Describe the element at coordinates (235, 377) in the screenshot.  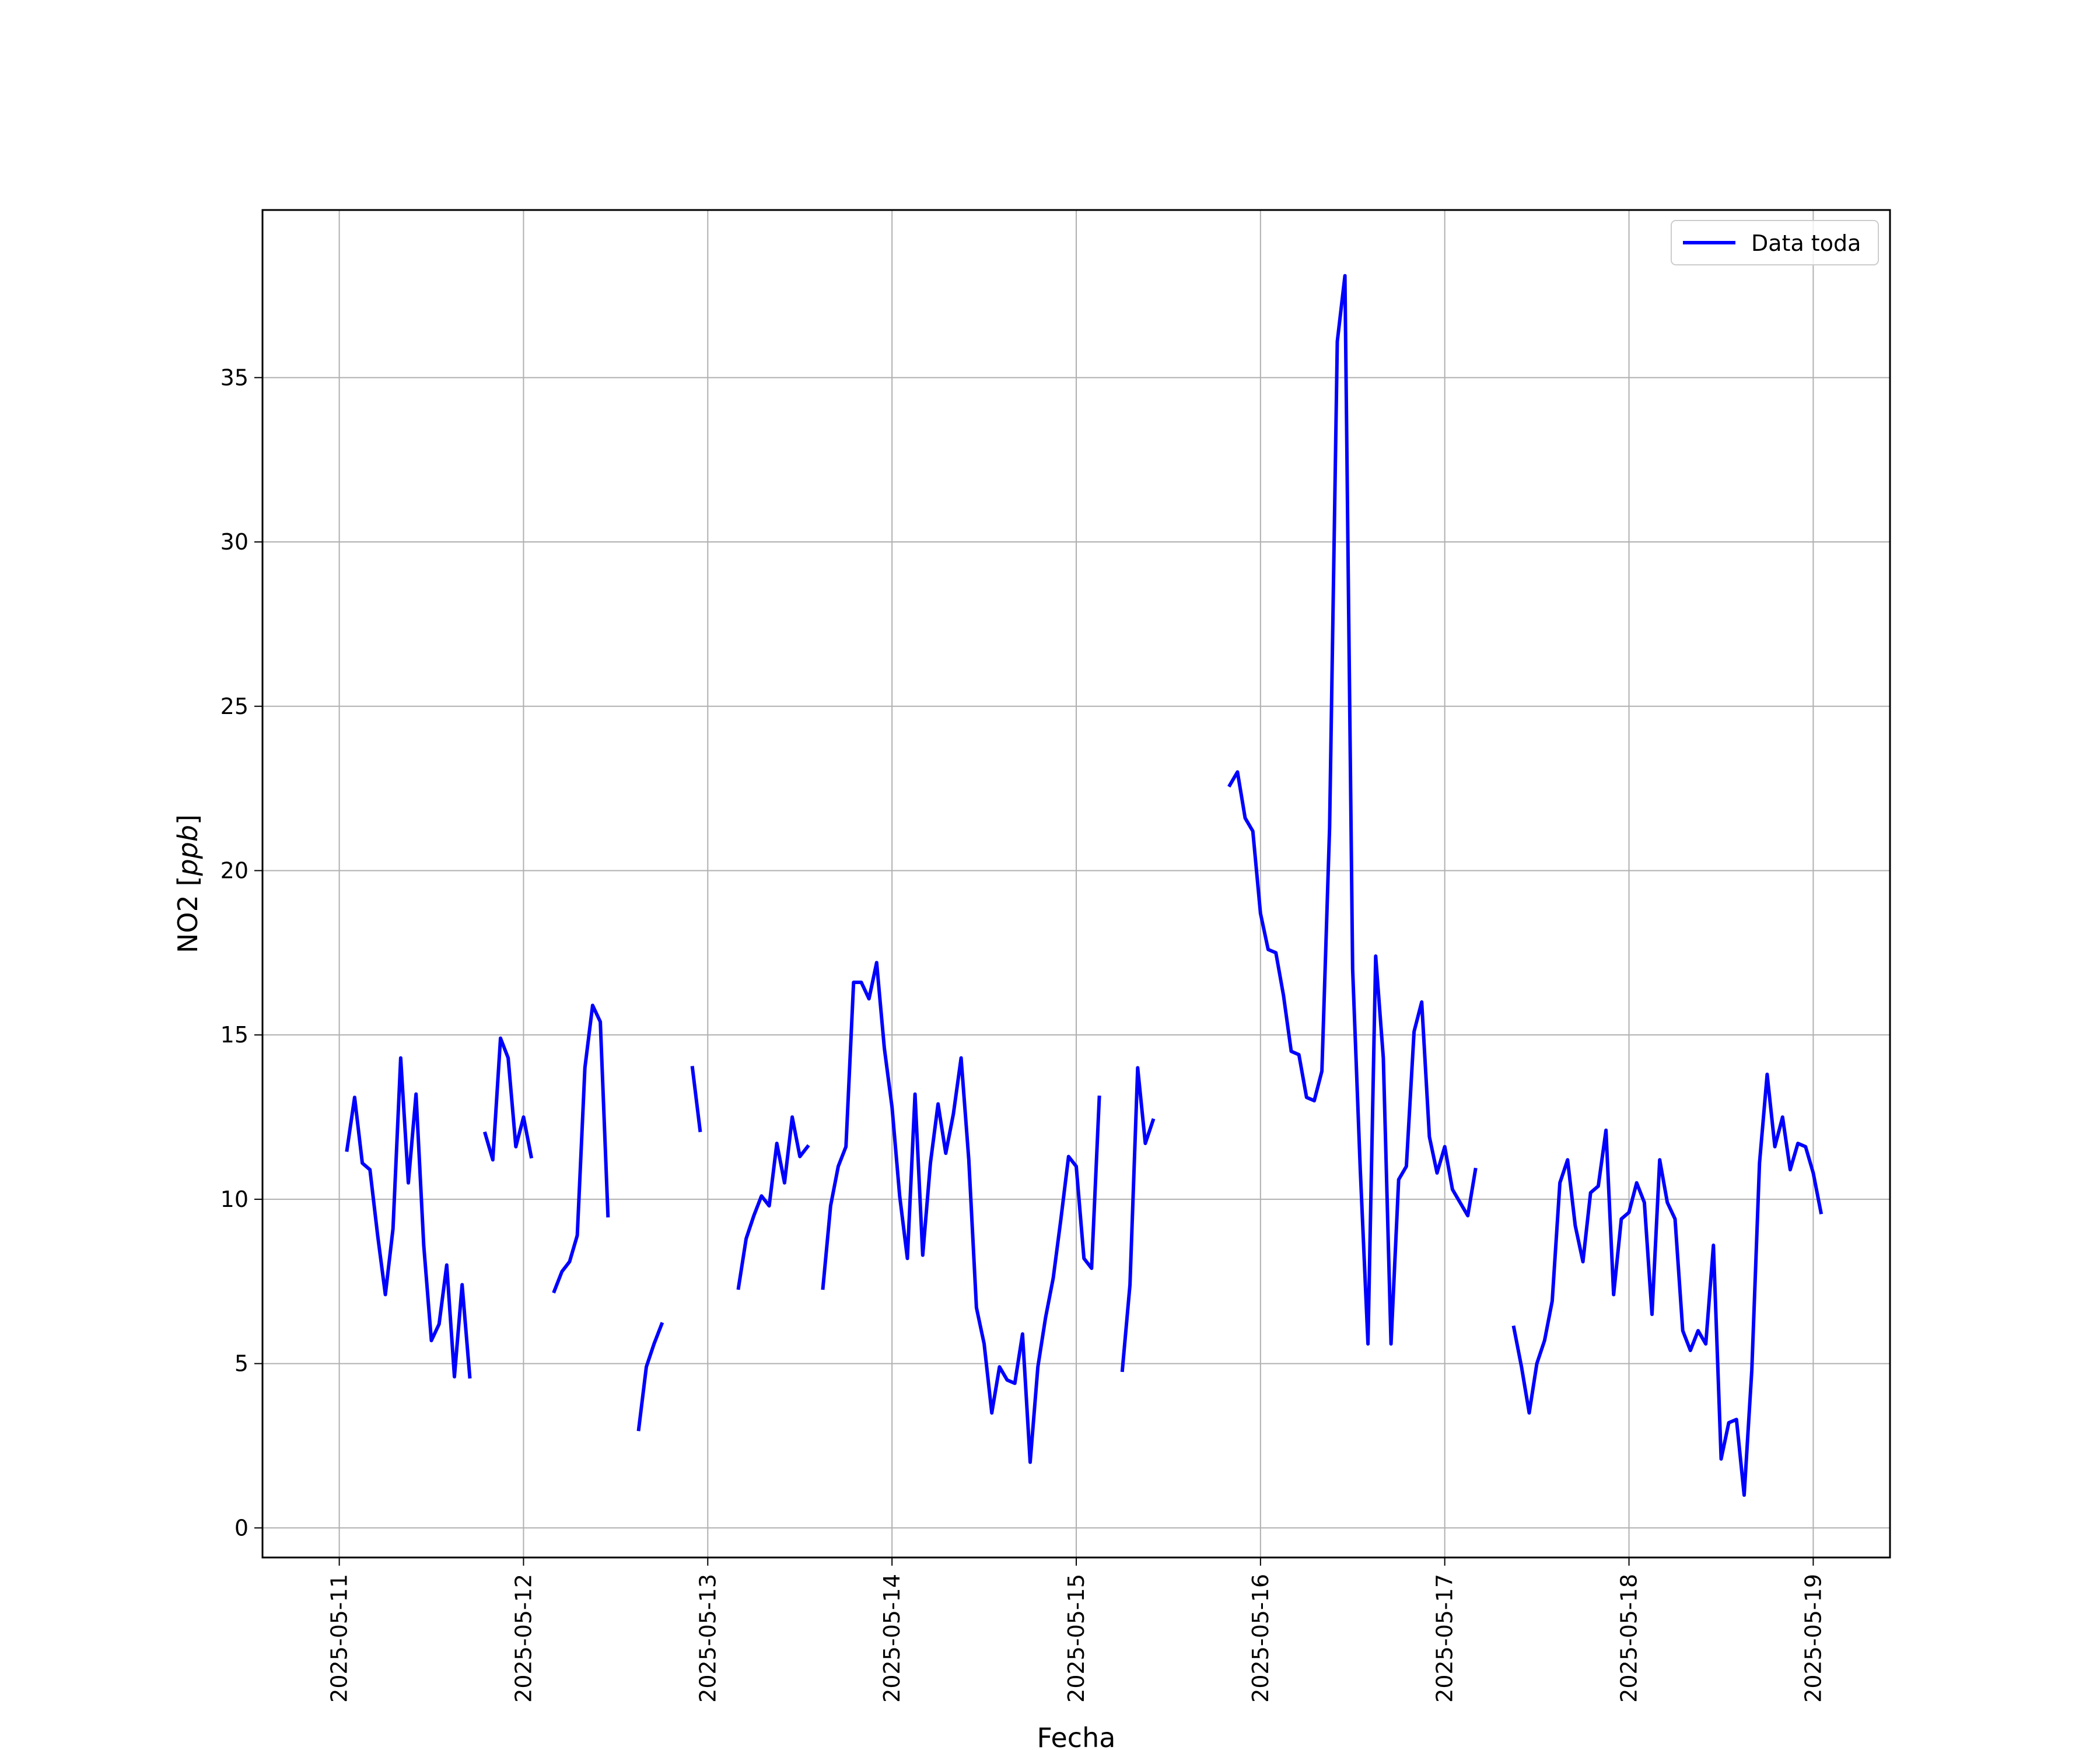
I see `y-tick-label: 35` at that location.